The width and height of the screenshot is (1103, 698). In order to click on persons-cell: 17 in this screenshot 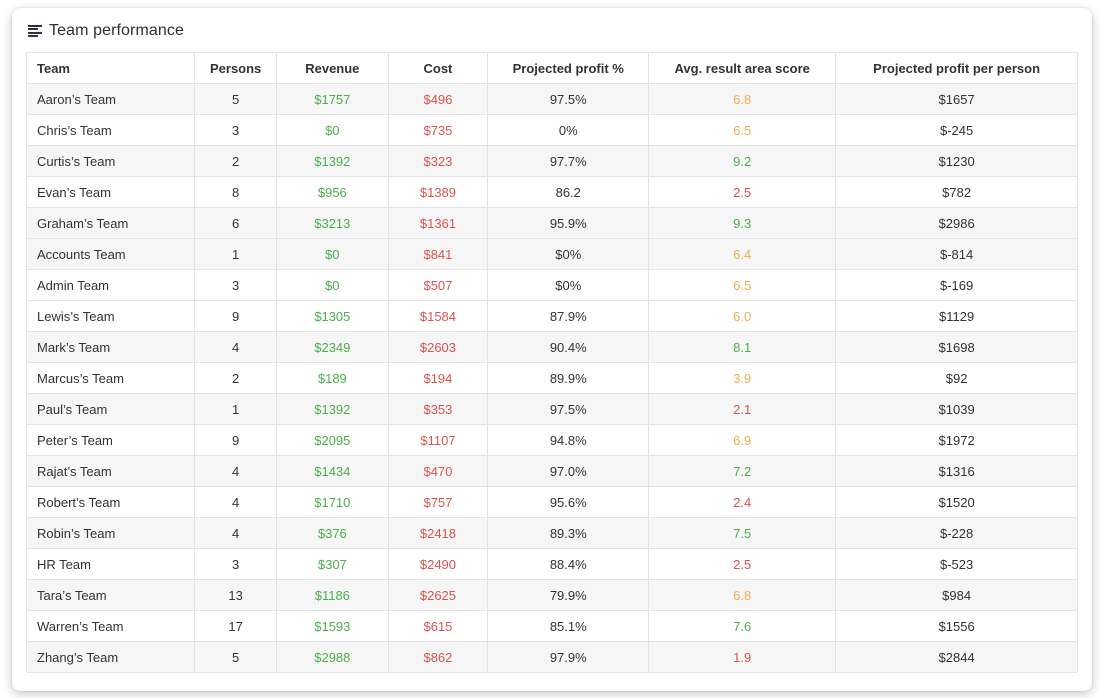, I will do `click(236, 626)`.